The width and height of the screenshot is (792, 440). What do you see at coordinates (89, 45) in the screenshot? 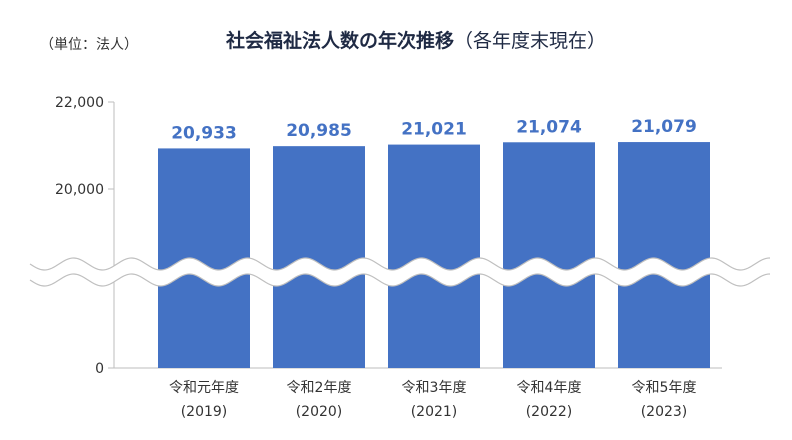
I see `unit-label: （単位：法人）` at bounding box center [89, 45].